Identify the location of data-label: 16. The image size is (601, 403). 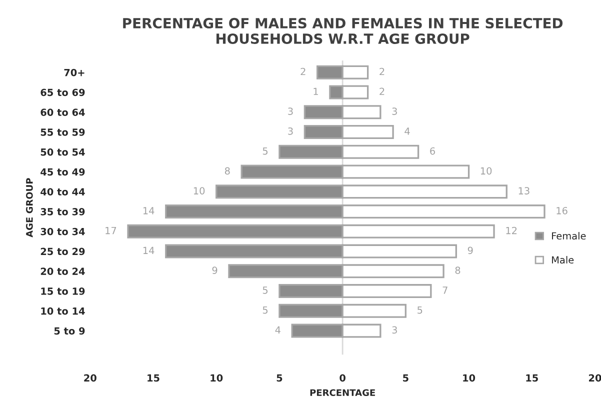
(562, 210).